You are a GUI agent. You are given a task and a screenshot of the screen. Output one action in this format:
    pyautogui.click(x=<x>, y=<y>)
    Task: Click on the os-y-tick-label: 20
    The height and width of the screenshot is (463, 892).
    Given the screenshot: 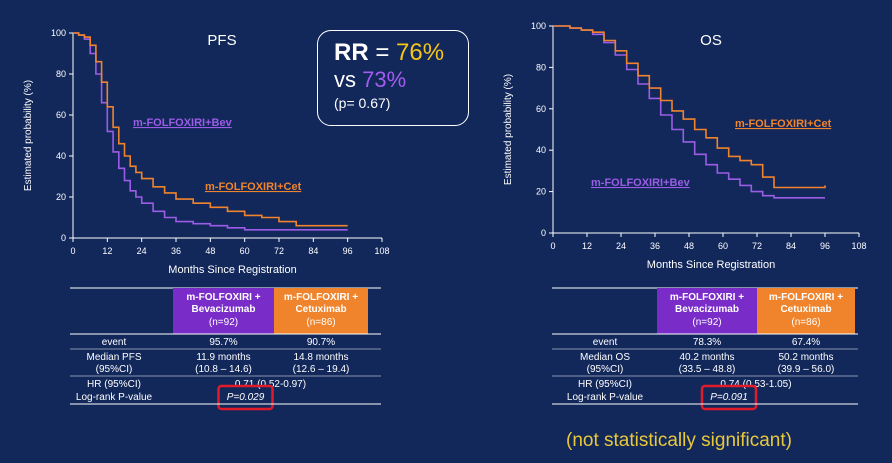 What is the action you would take?
    pyautogui.click(x=541, y=192)
    